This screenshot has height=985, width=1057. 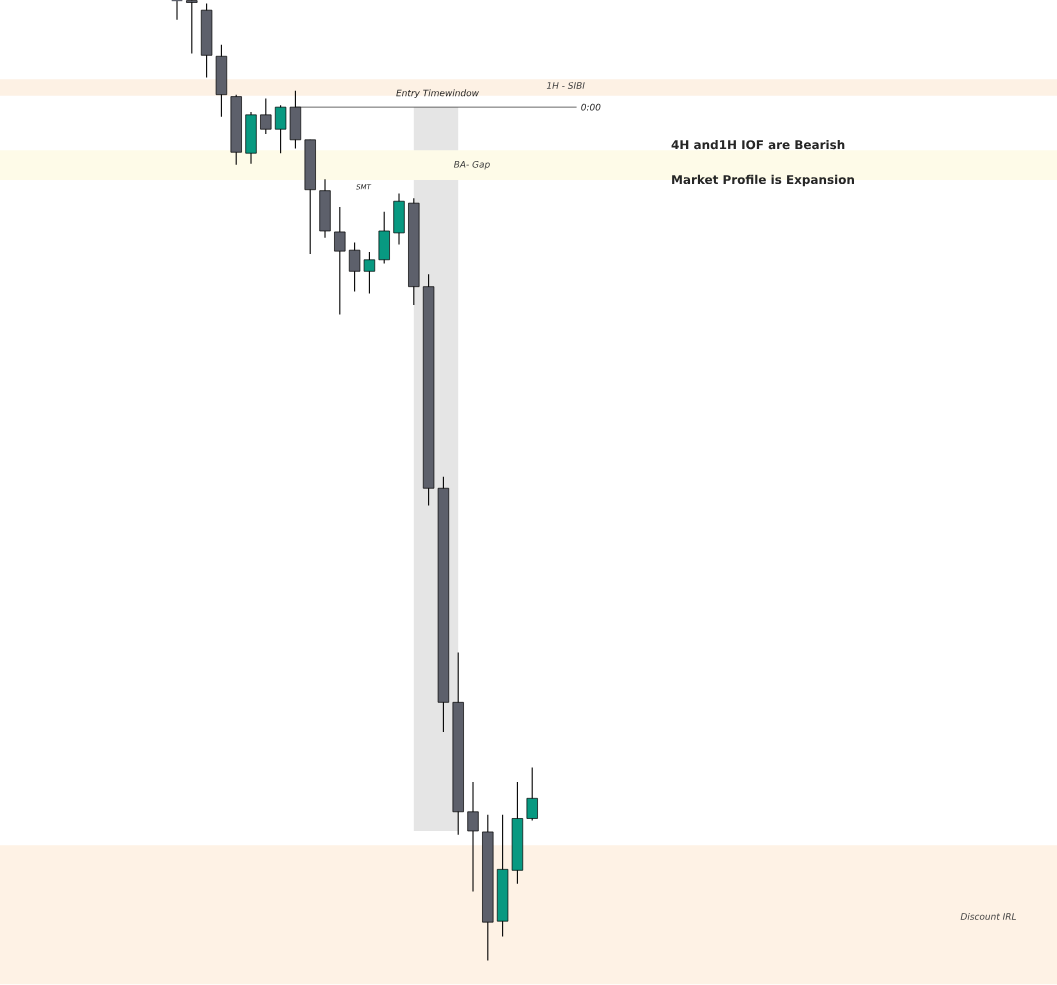 What do you see at coordinates (758, 145) in the screenshot?
I see `text: 4H and1H IOF are Bearish` at bounding box center [758, 145].